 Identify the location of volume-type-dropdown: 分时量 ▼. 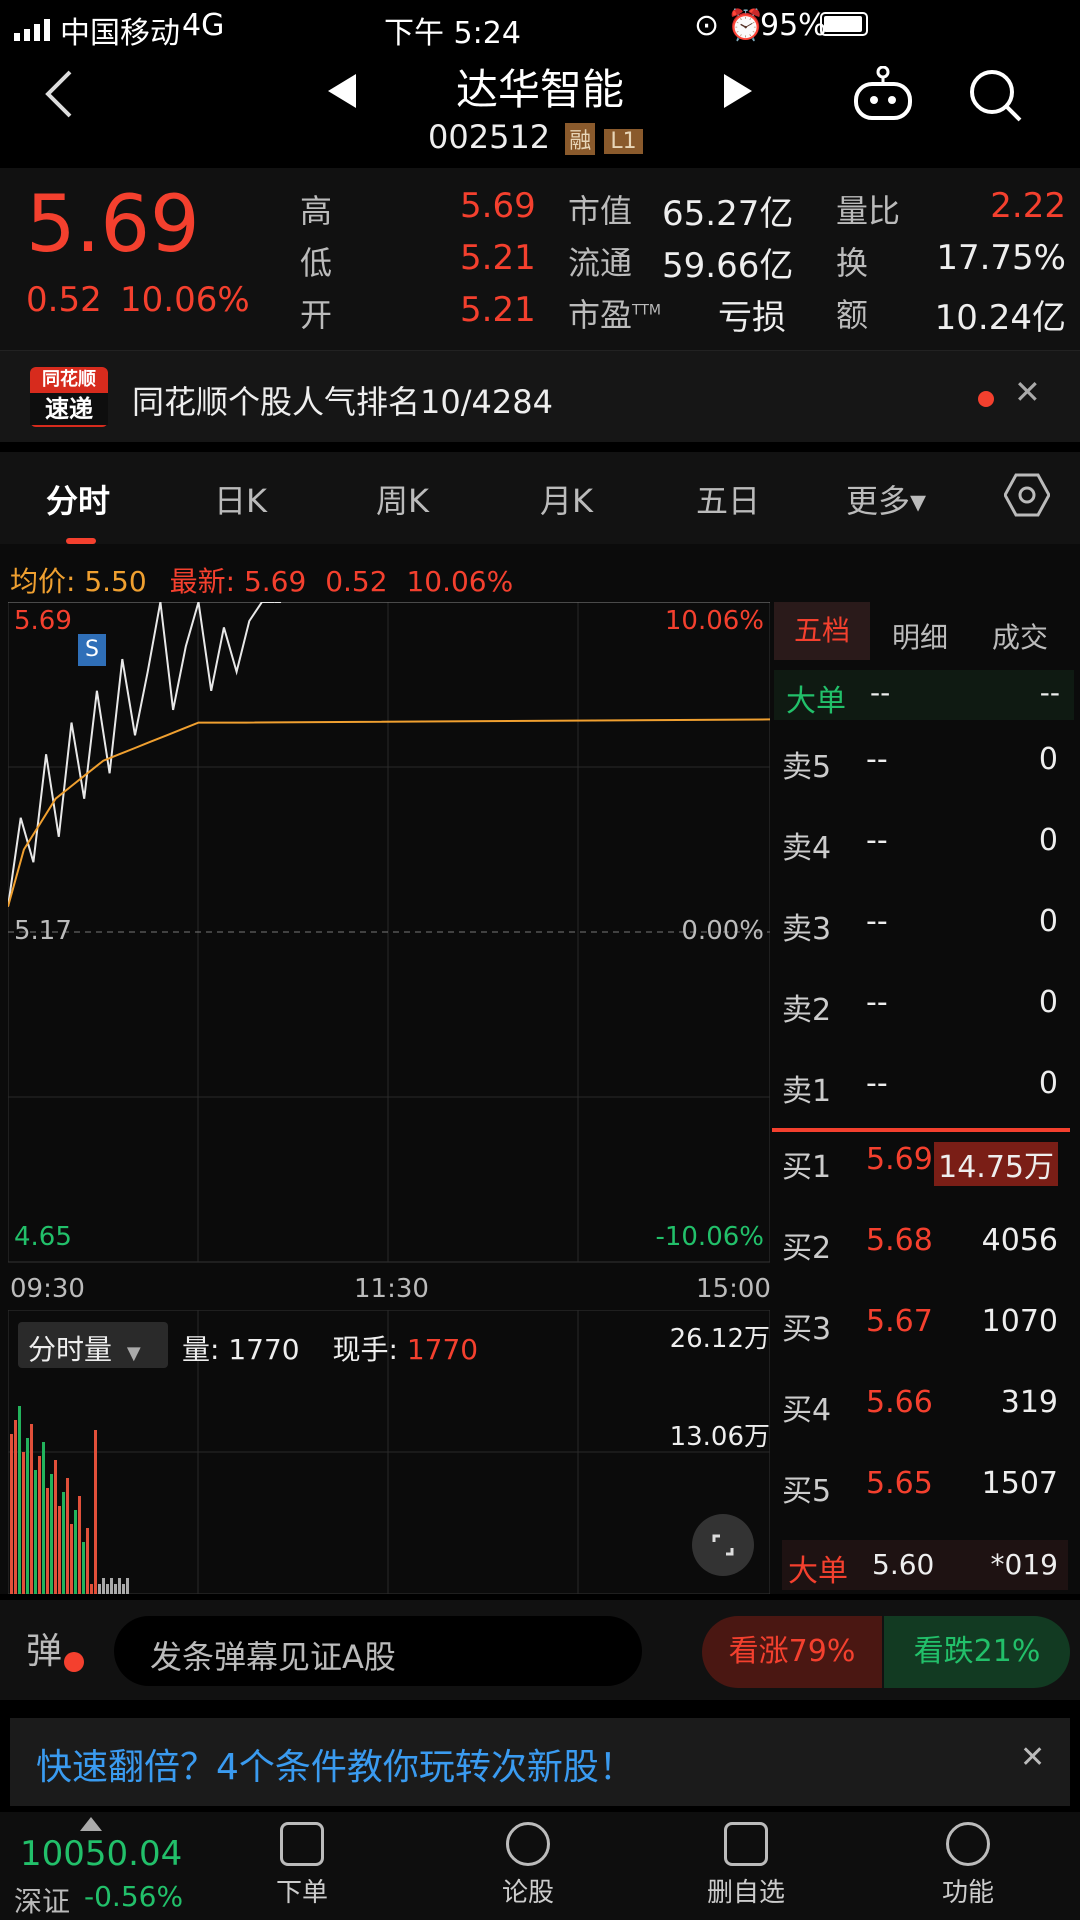
(93, 1345).